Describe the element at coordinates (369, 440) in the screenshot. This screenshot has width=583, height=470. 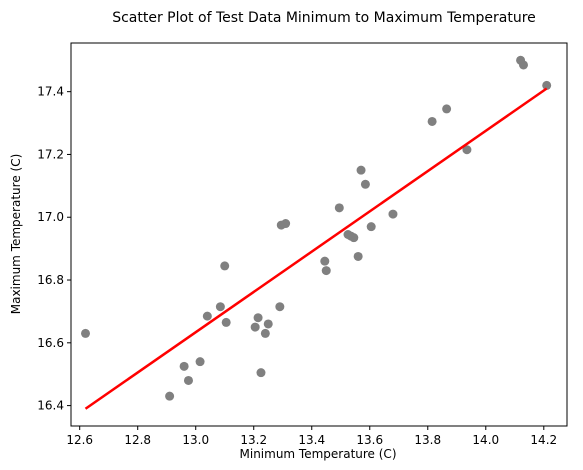
I see `x-tick-label: 13.6` at that location.